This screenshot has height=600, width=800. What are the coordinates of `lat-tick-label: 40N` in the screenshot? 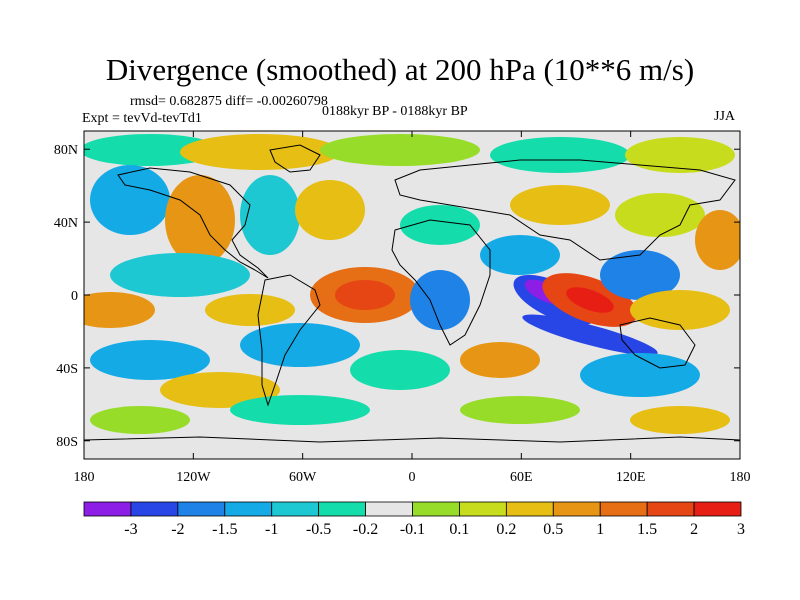 It's located at (66, 223).